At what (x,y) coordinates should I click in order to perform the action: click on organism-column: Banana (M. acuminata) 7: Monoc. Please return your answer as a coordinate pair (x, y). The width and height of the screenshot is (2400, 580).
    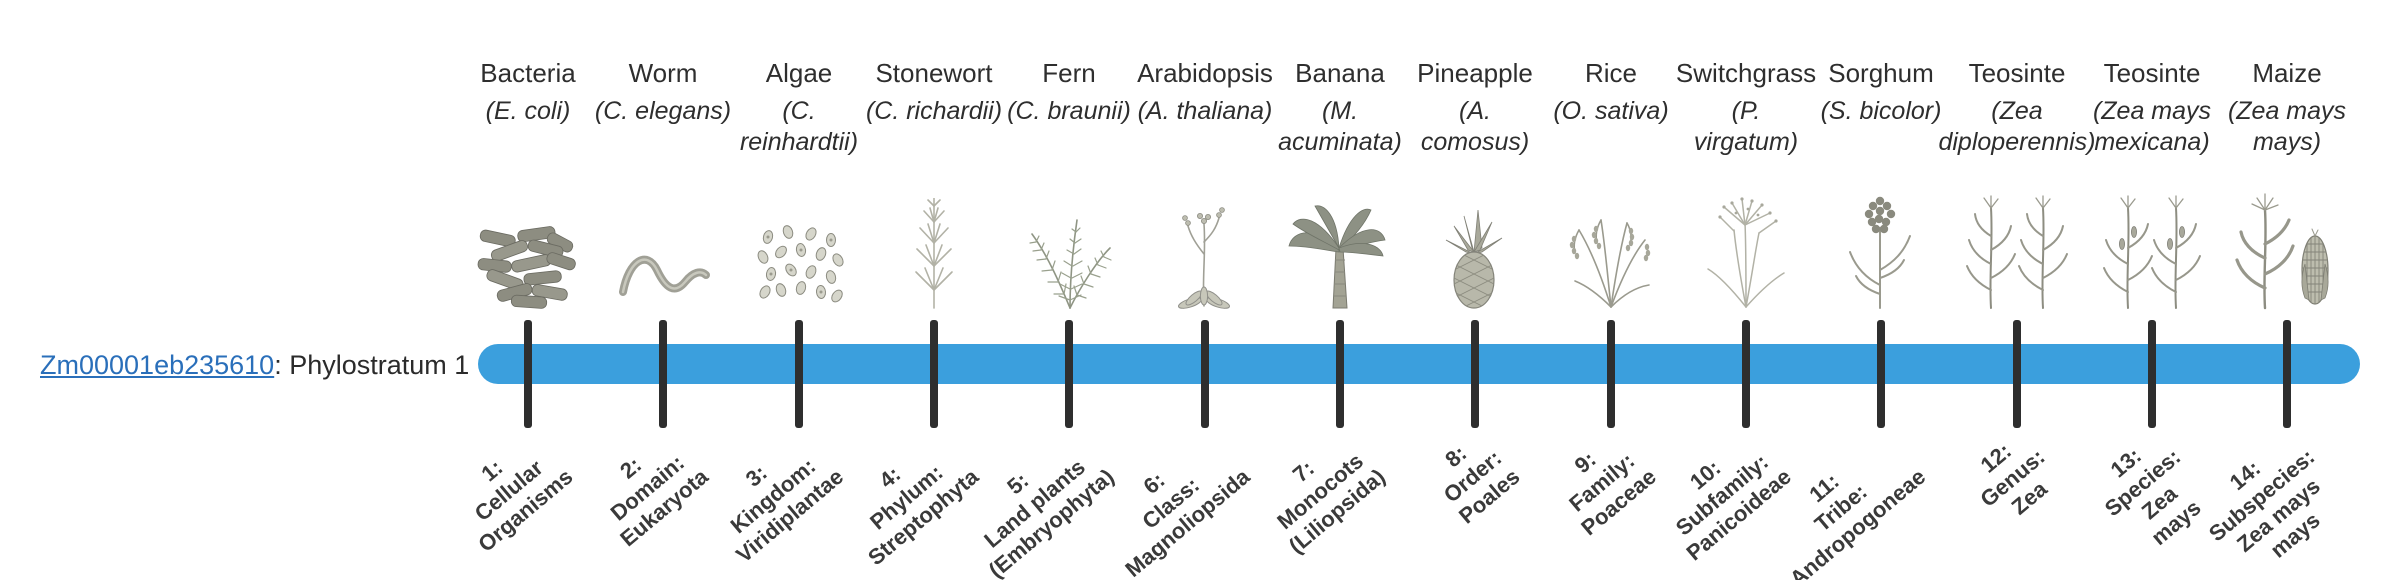
    Looking at the image, I should click on (1340, 290).